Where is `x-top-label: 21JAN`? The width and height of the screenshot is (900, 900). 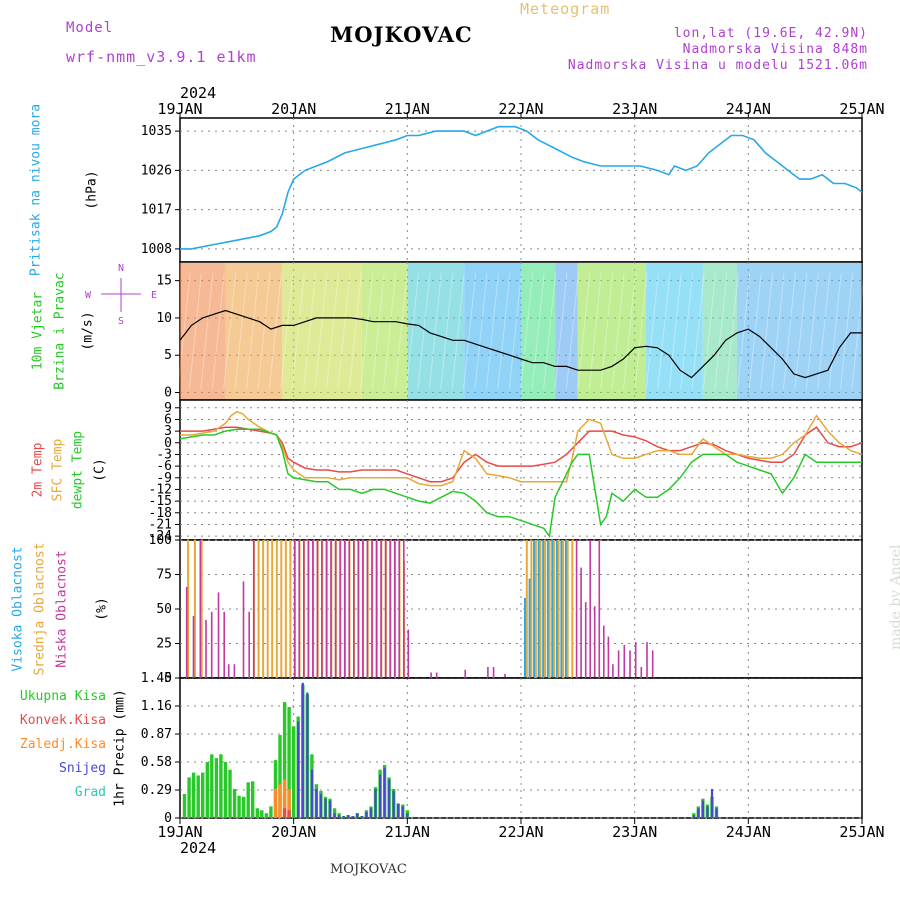
x-top-label: 21JAN is located at coordinates (407, 109).